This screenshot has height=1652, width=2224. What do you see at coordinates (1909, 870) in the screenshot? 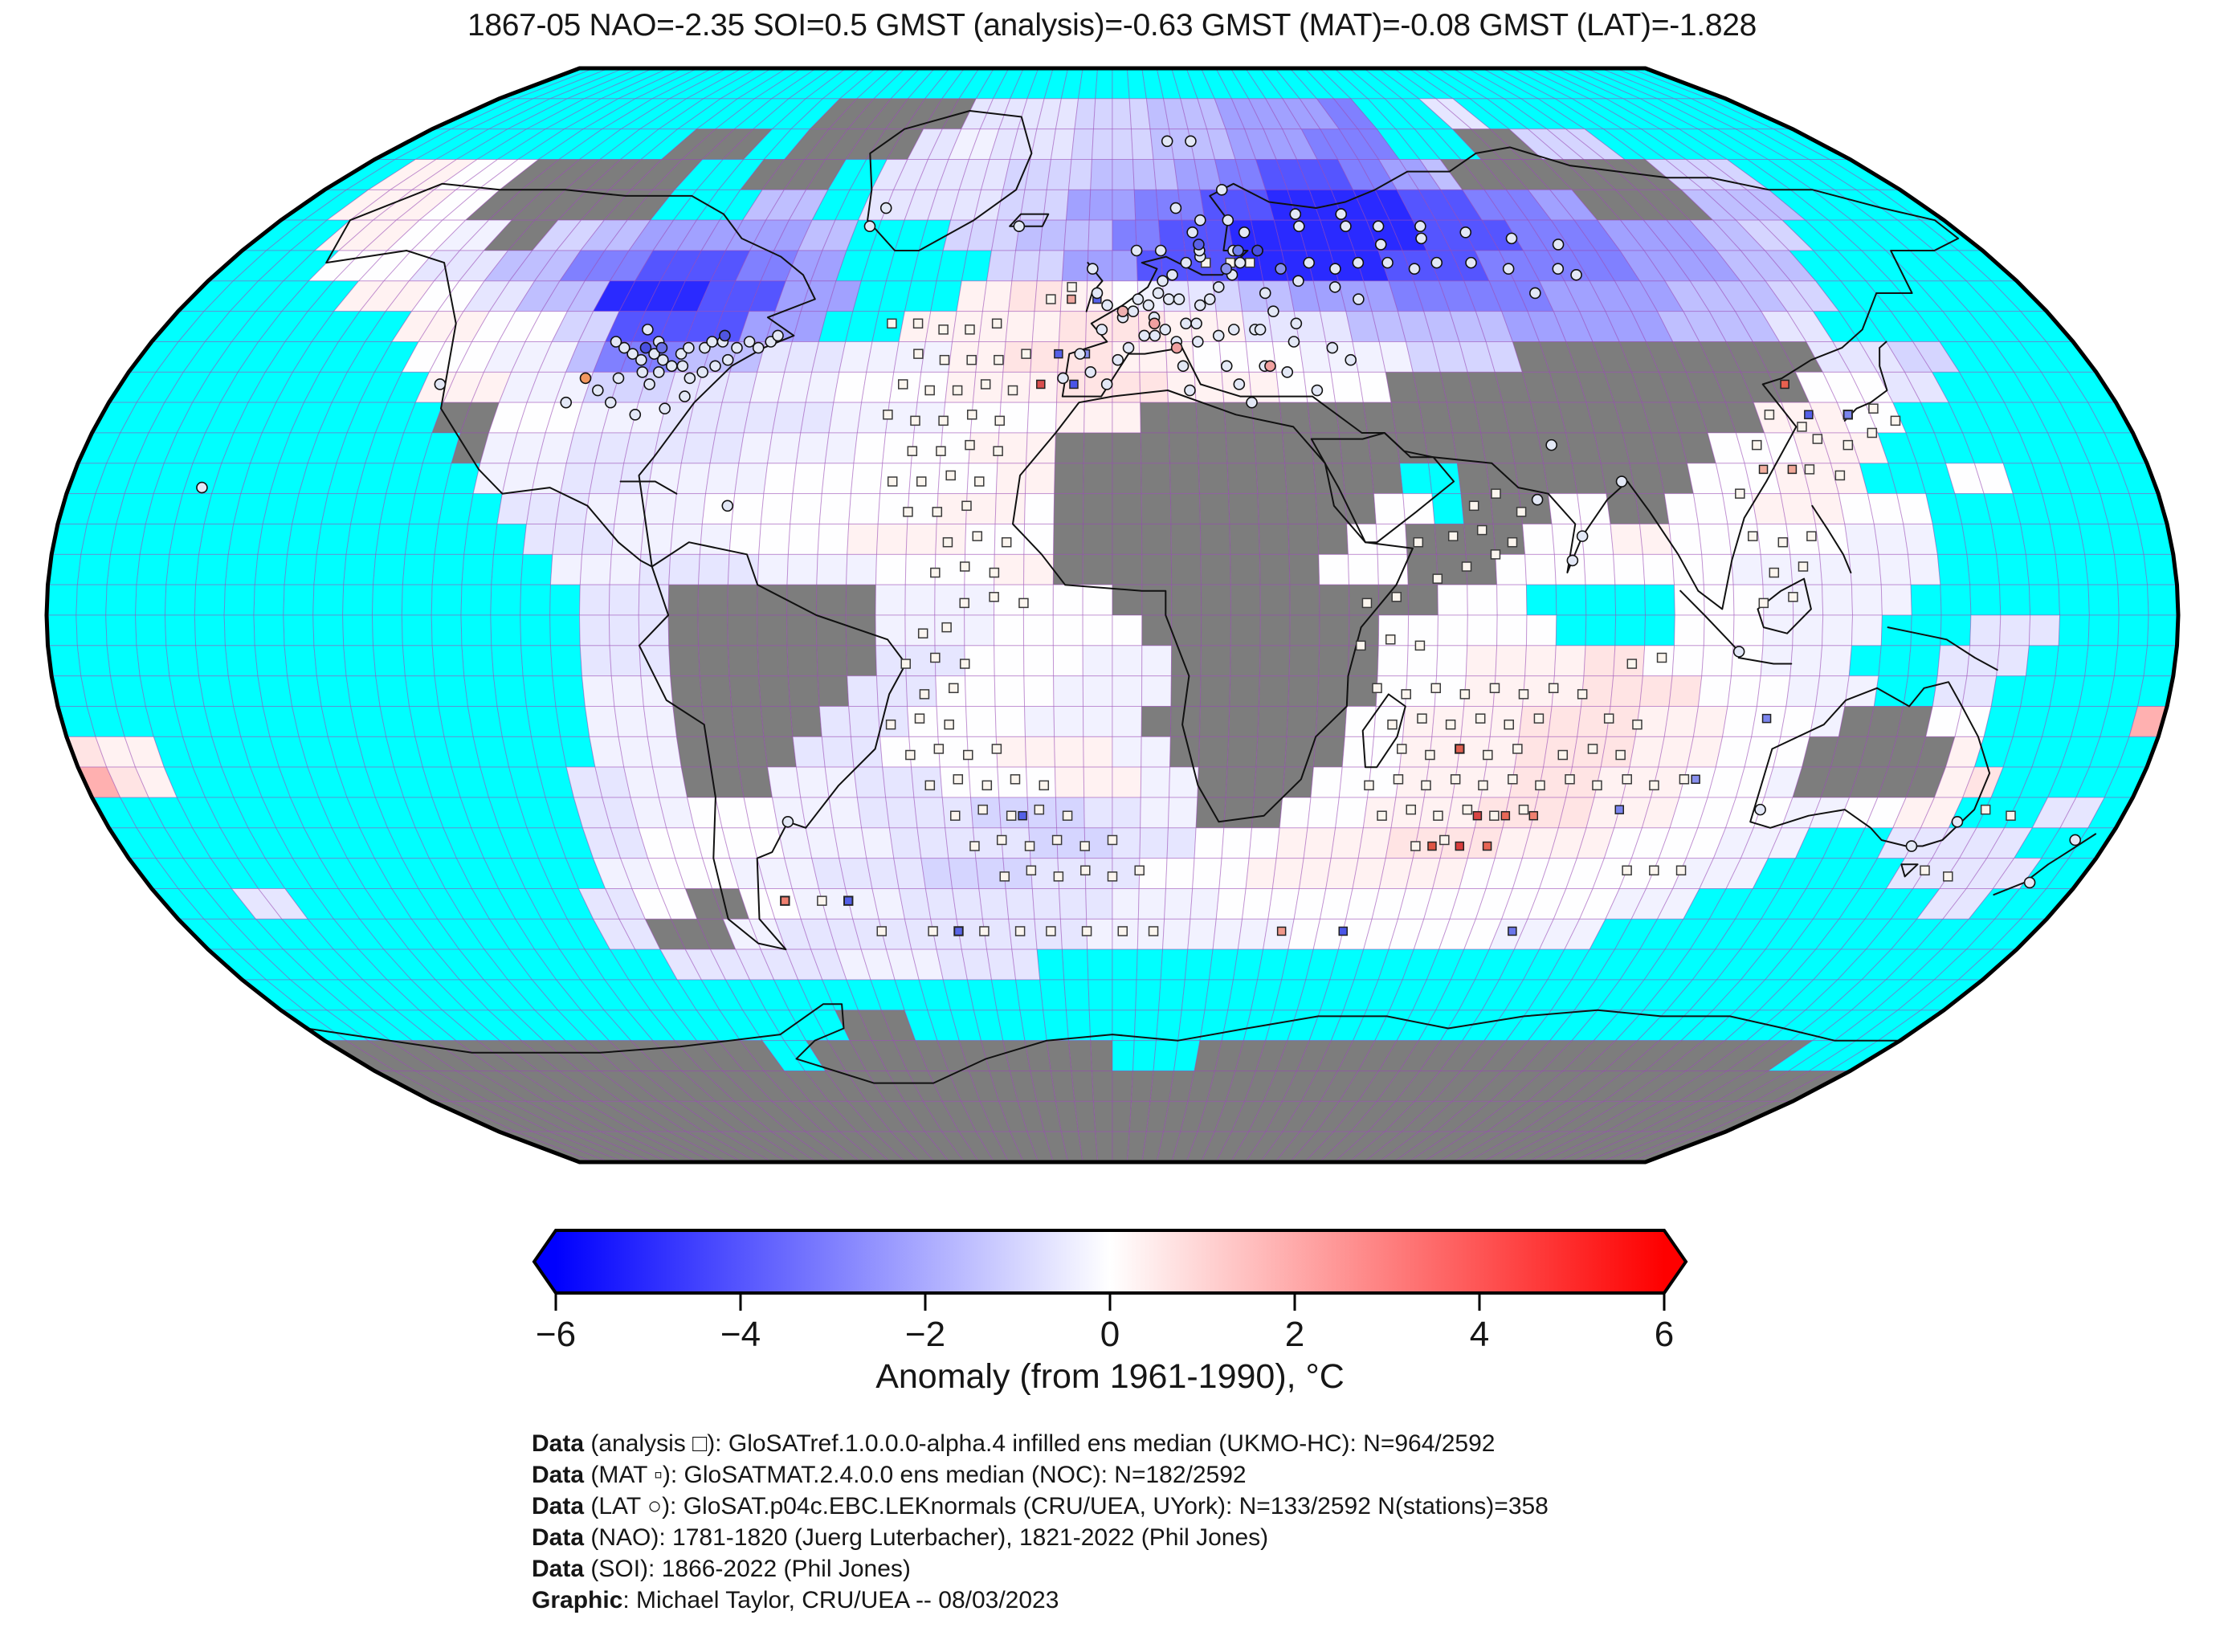
I see `coastline-tasmania` at bounding box center [1909, 870].